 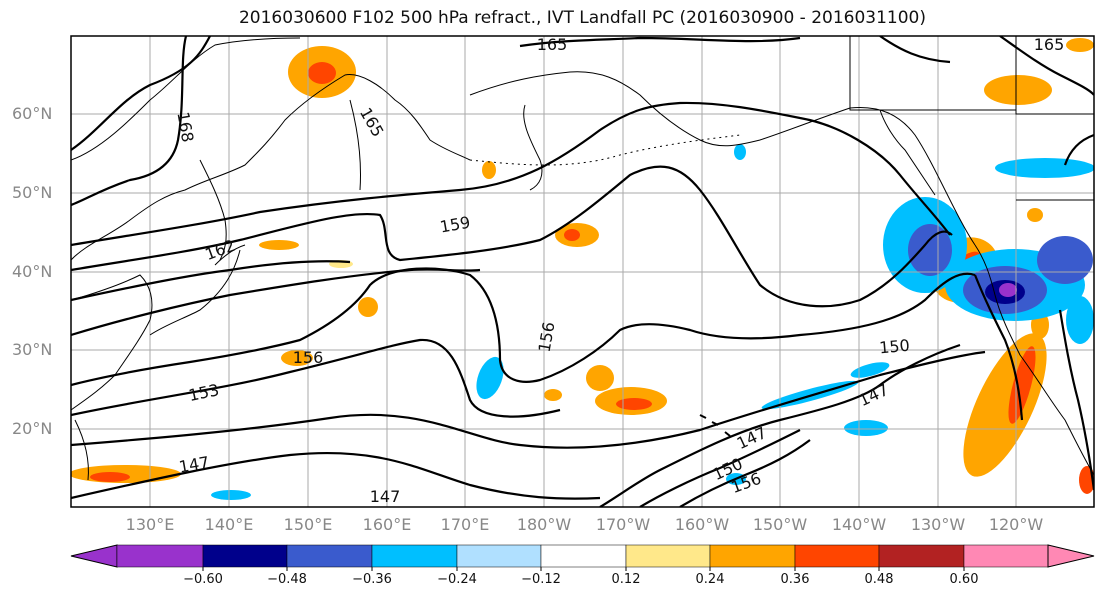 What do you see at coordinates (859, 524) in the screenshot?
I see `lon-label: 140°W` at bounding box center [859, 524].